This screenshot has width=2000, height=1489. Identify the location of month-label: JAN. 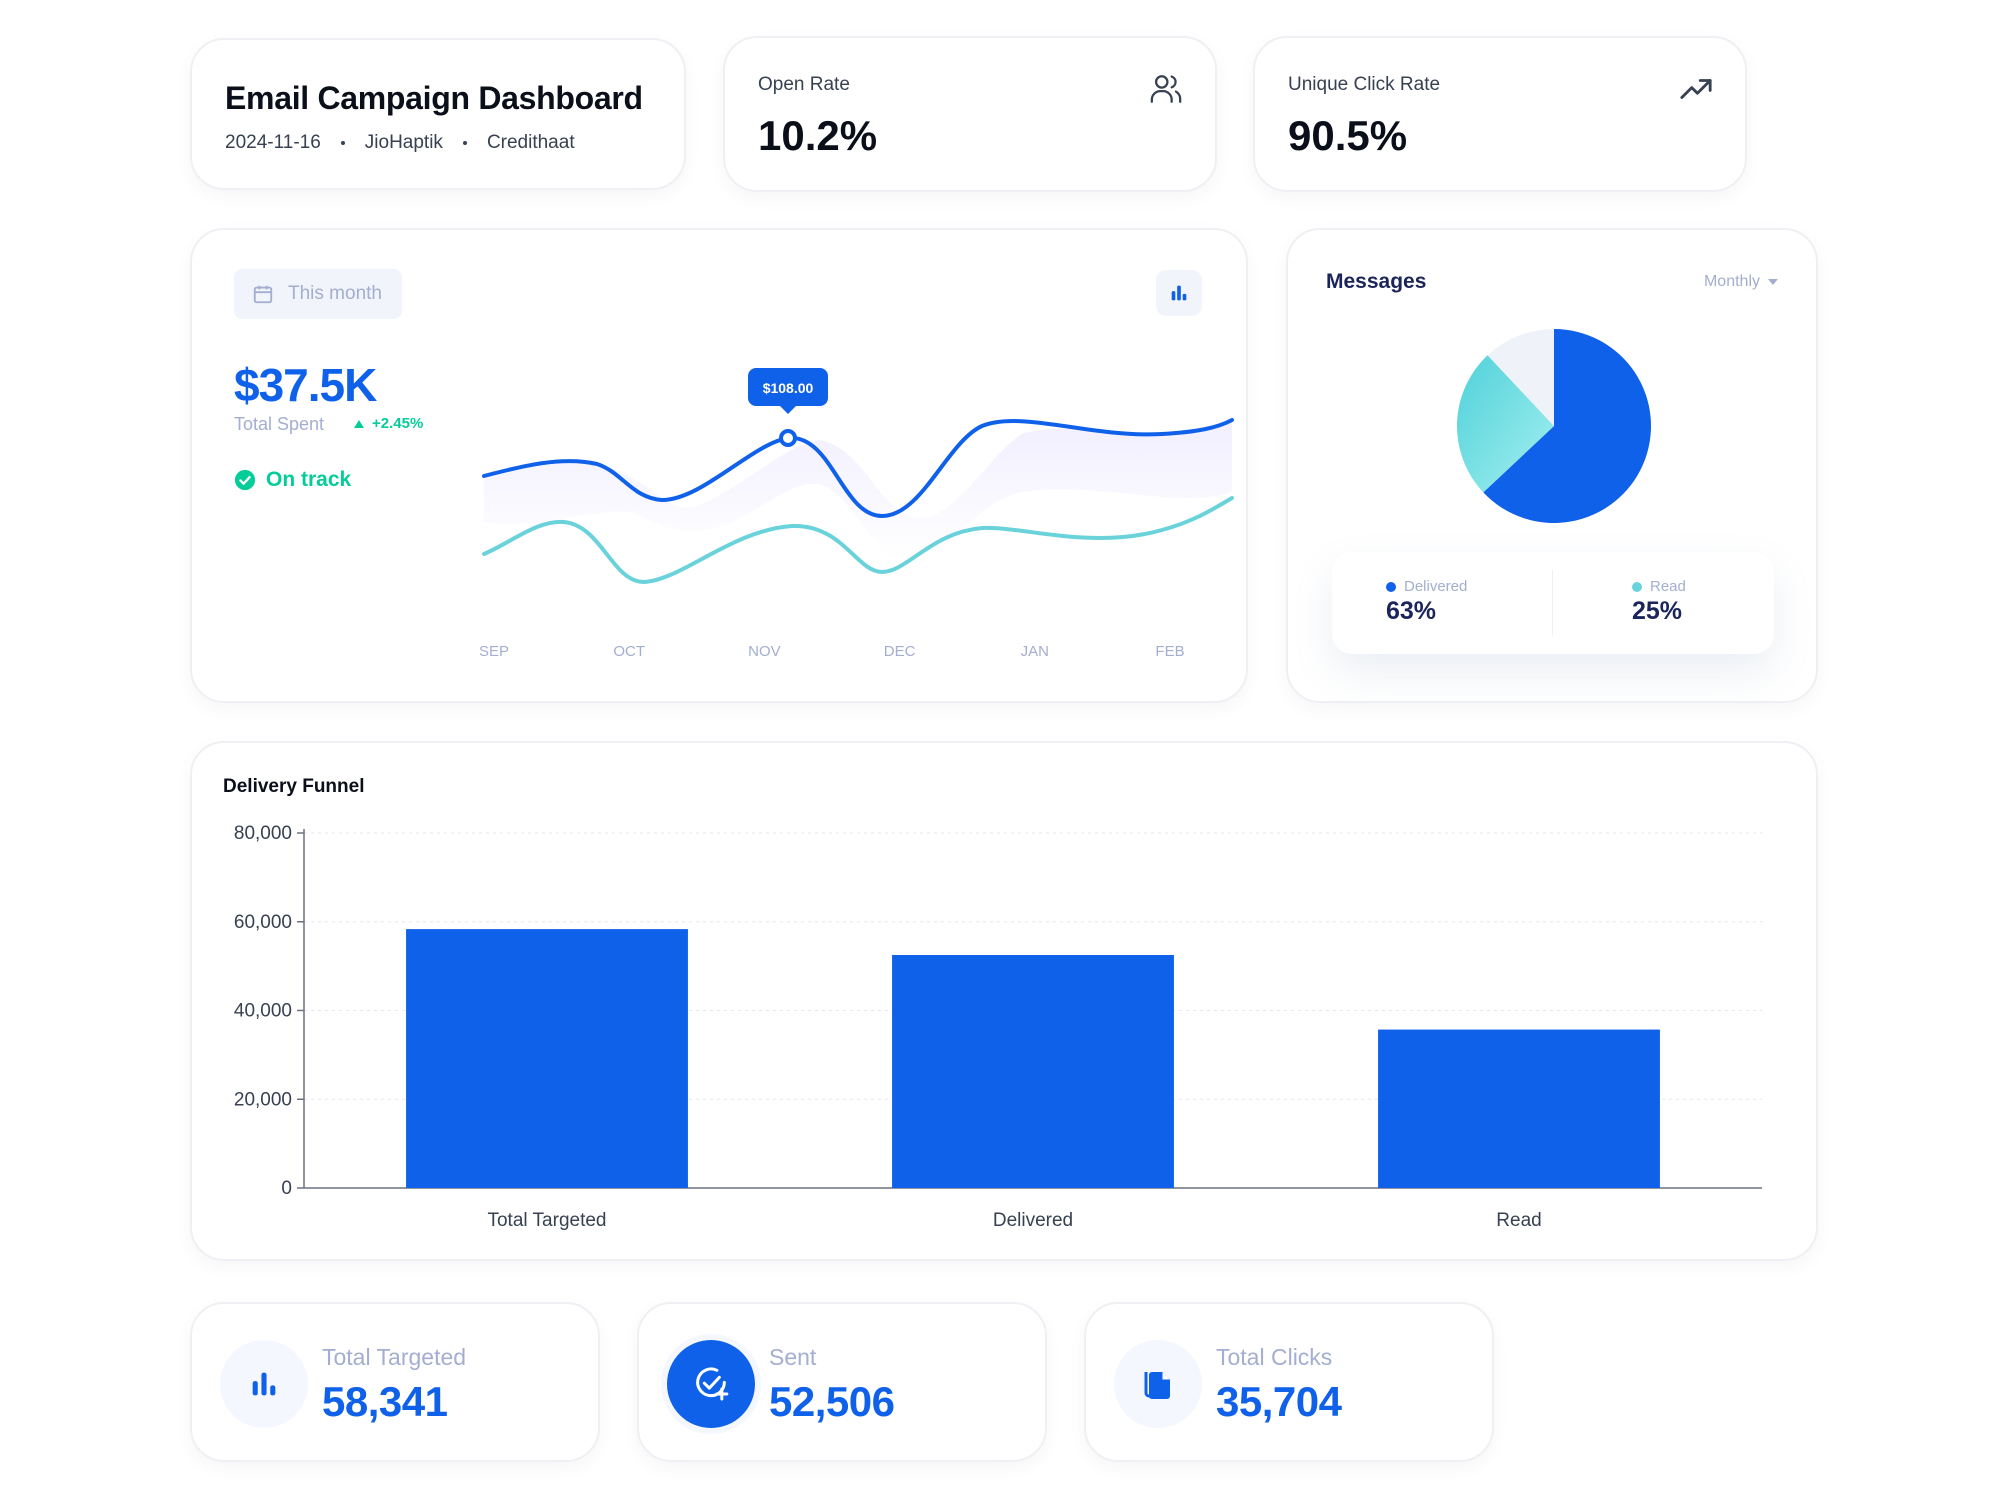
(1035, 651).